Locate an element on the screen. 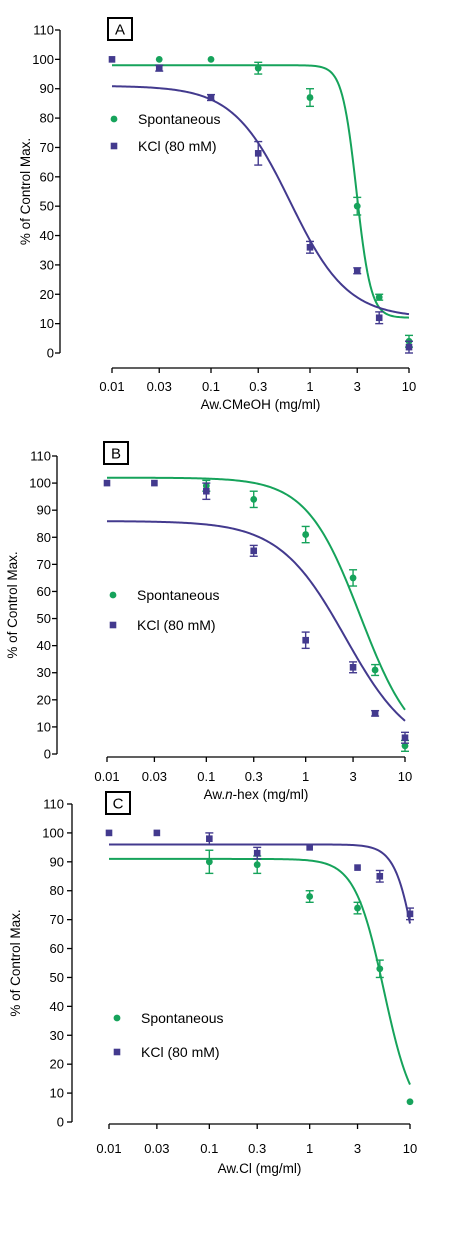 This screenshot has width=471, height=1241. y-tick-label: 90 is located at coordinates (44, 510).